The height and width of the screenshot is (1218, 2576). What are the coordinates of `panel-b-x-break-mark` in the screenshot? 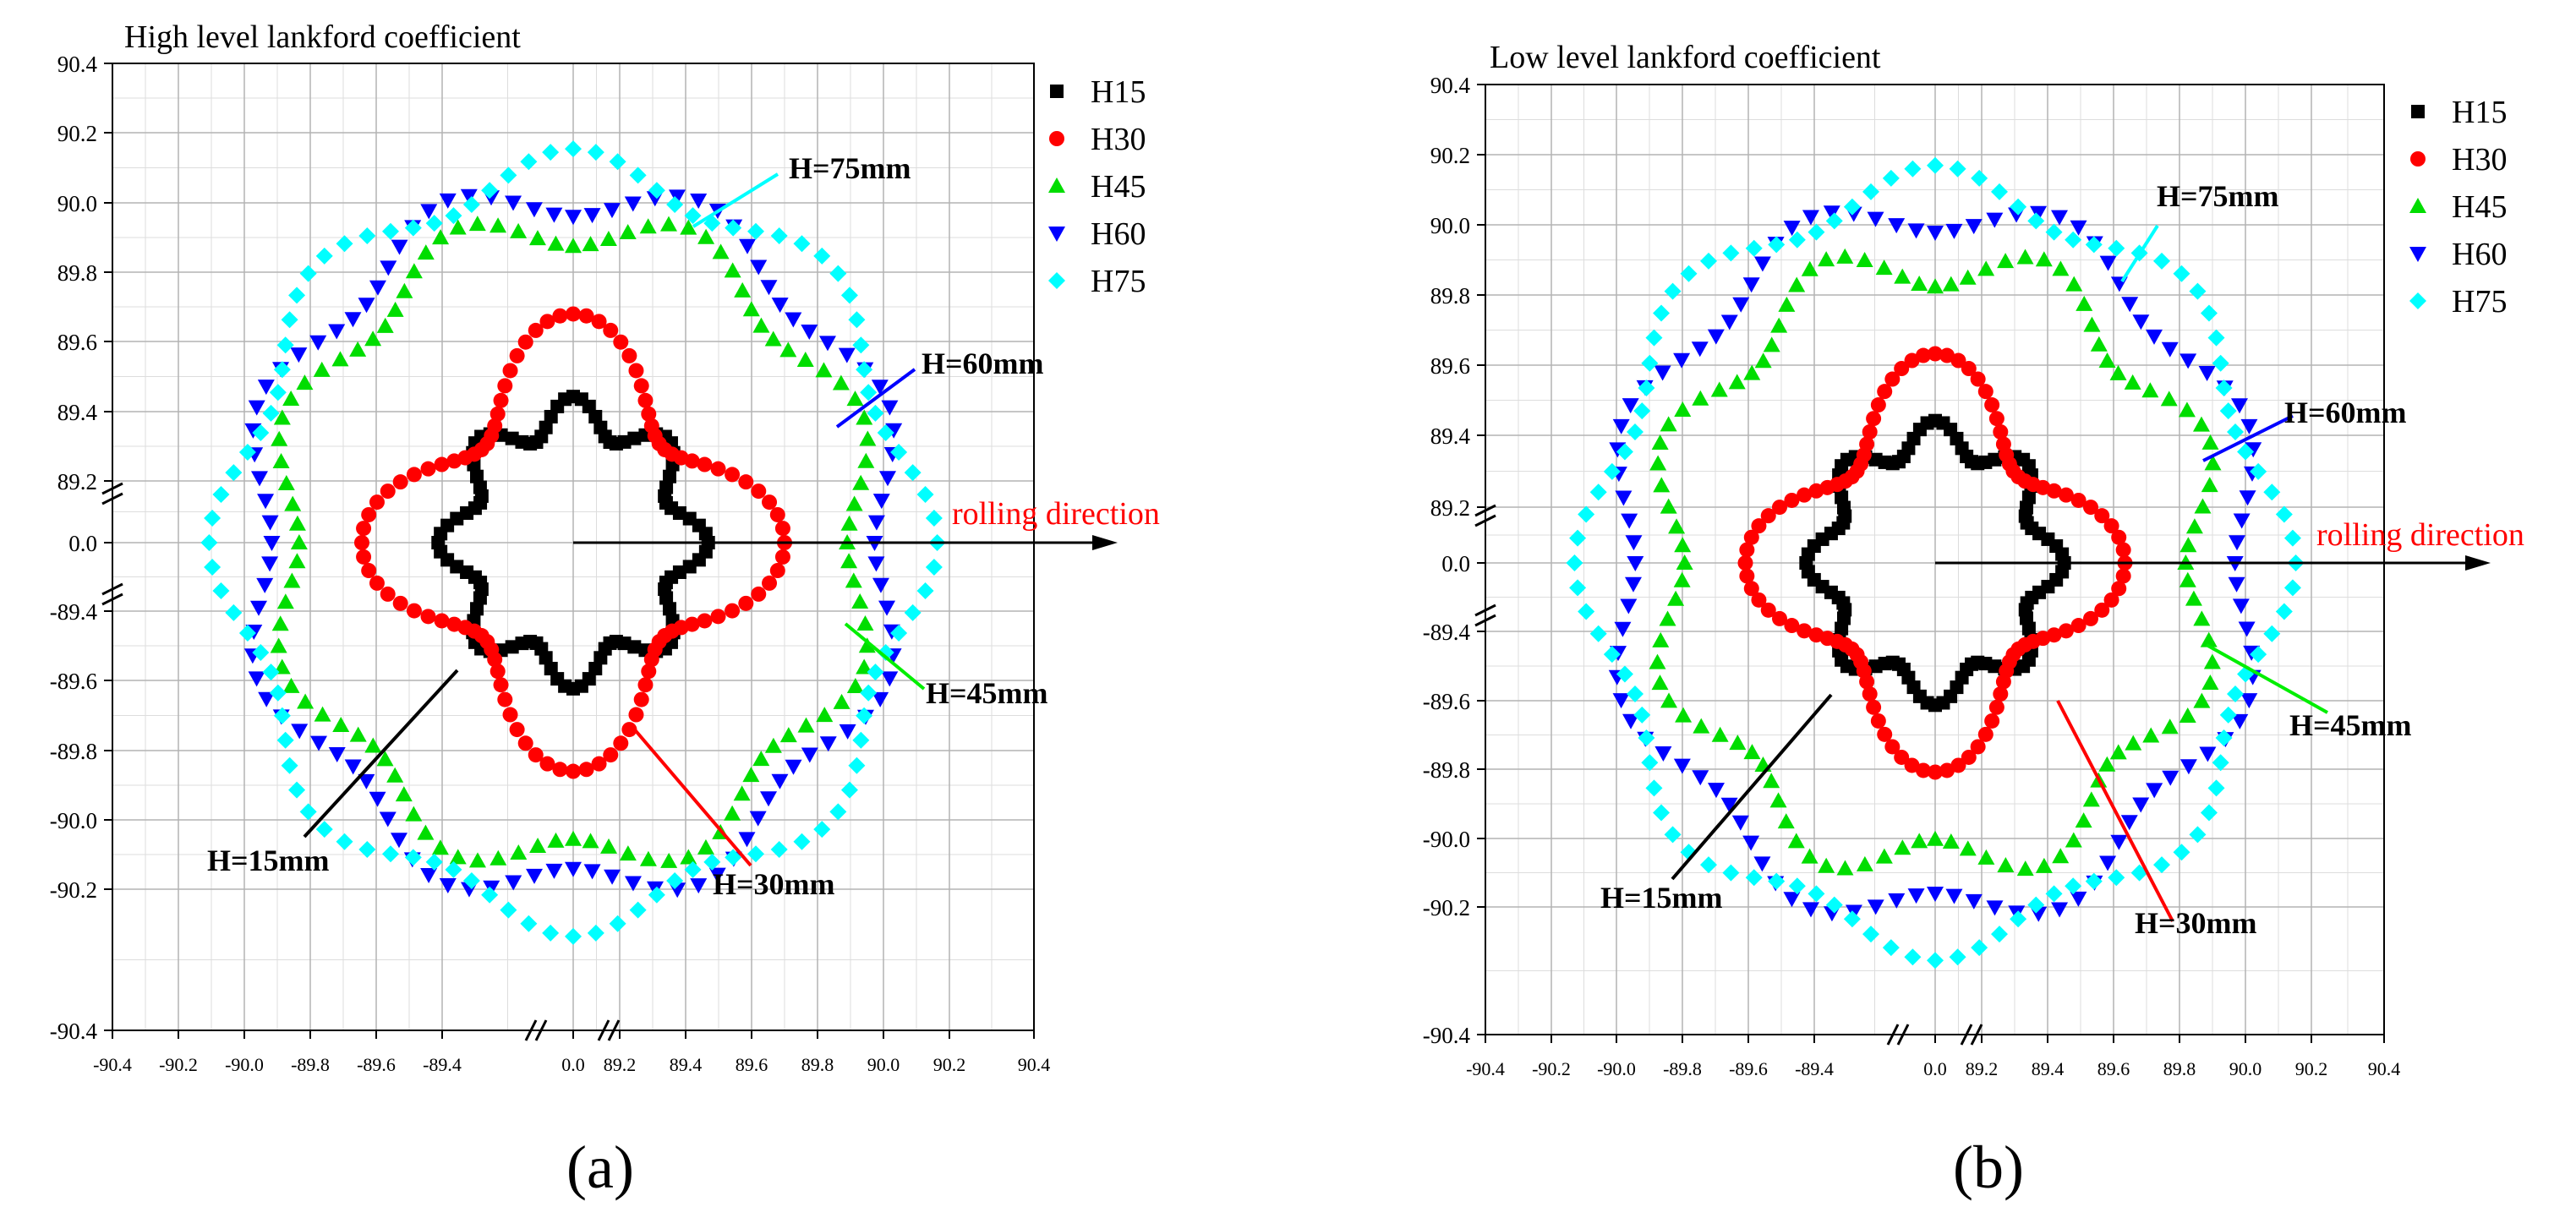 It's located at (1966, 1035).